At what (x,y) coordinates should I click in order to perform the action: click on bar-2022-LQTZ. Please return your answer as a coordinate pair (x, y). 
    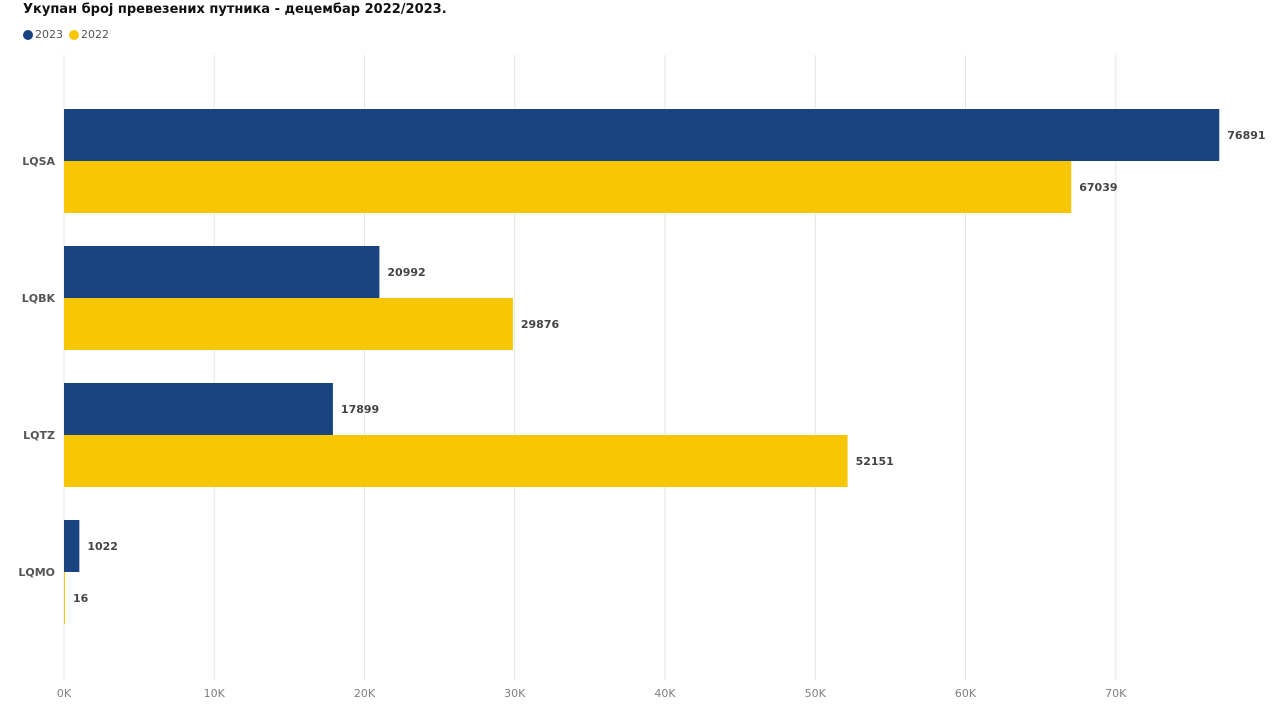
    Looking at the image, I should click on (456, 461).